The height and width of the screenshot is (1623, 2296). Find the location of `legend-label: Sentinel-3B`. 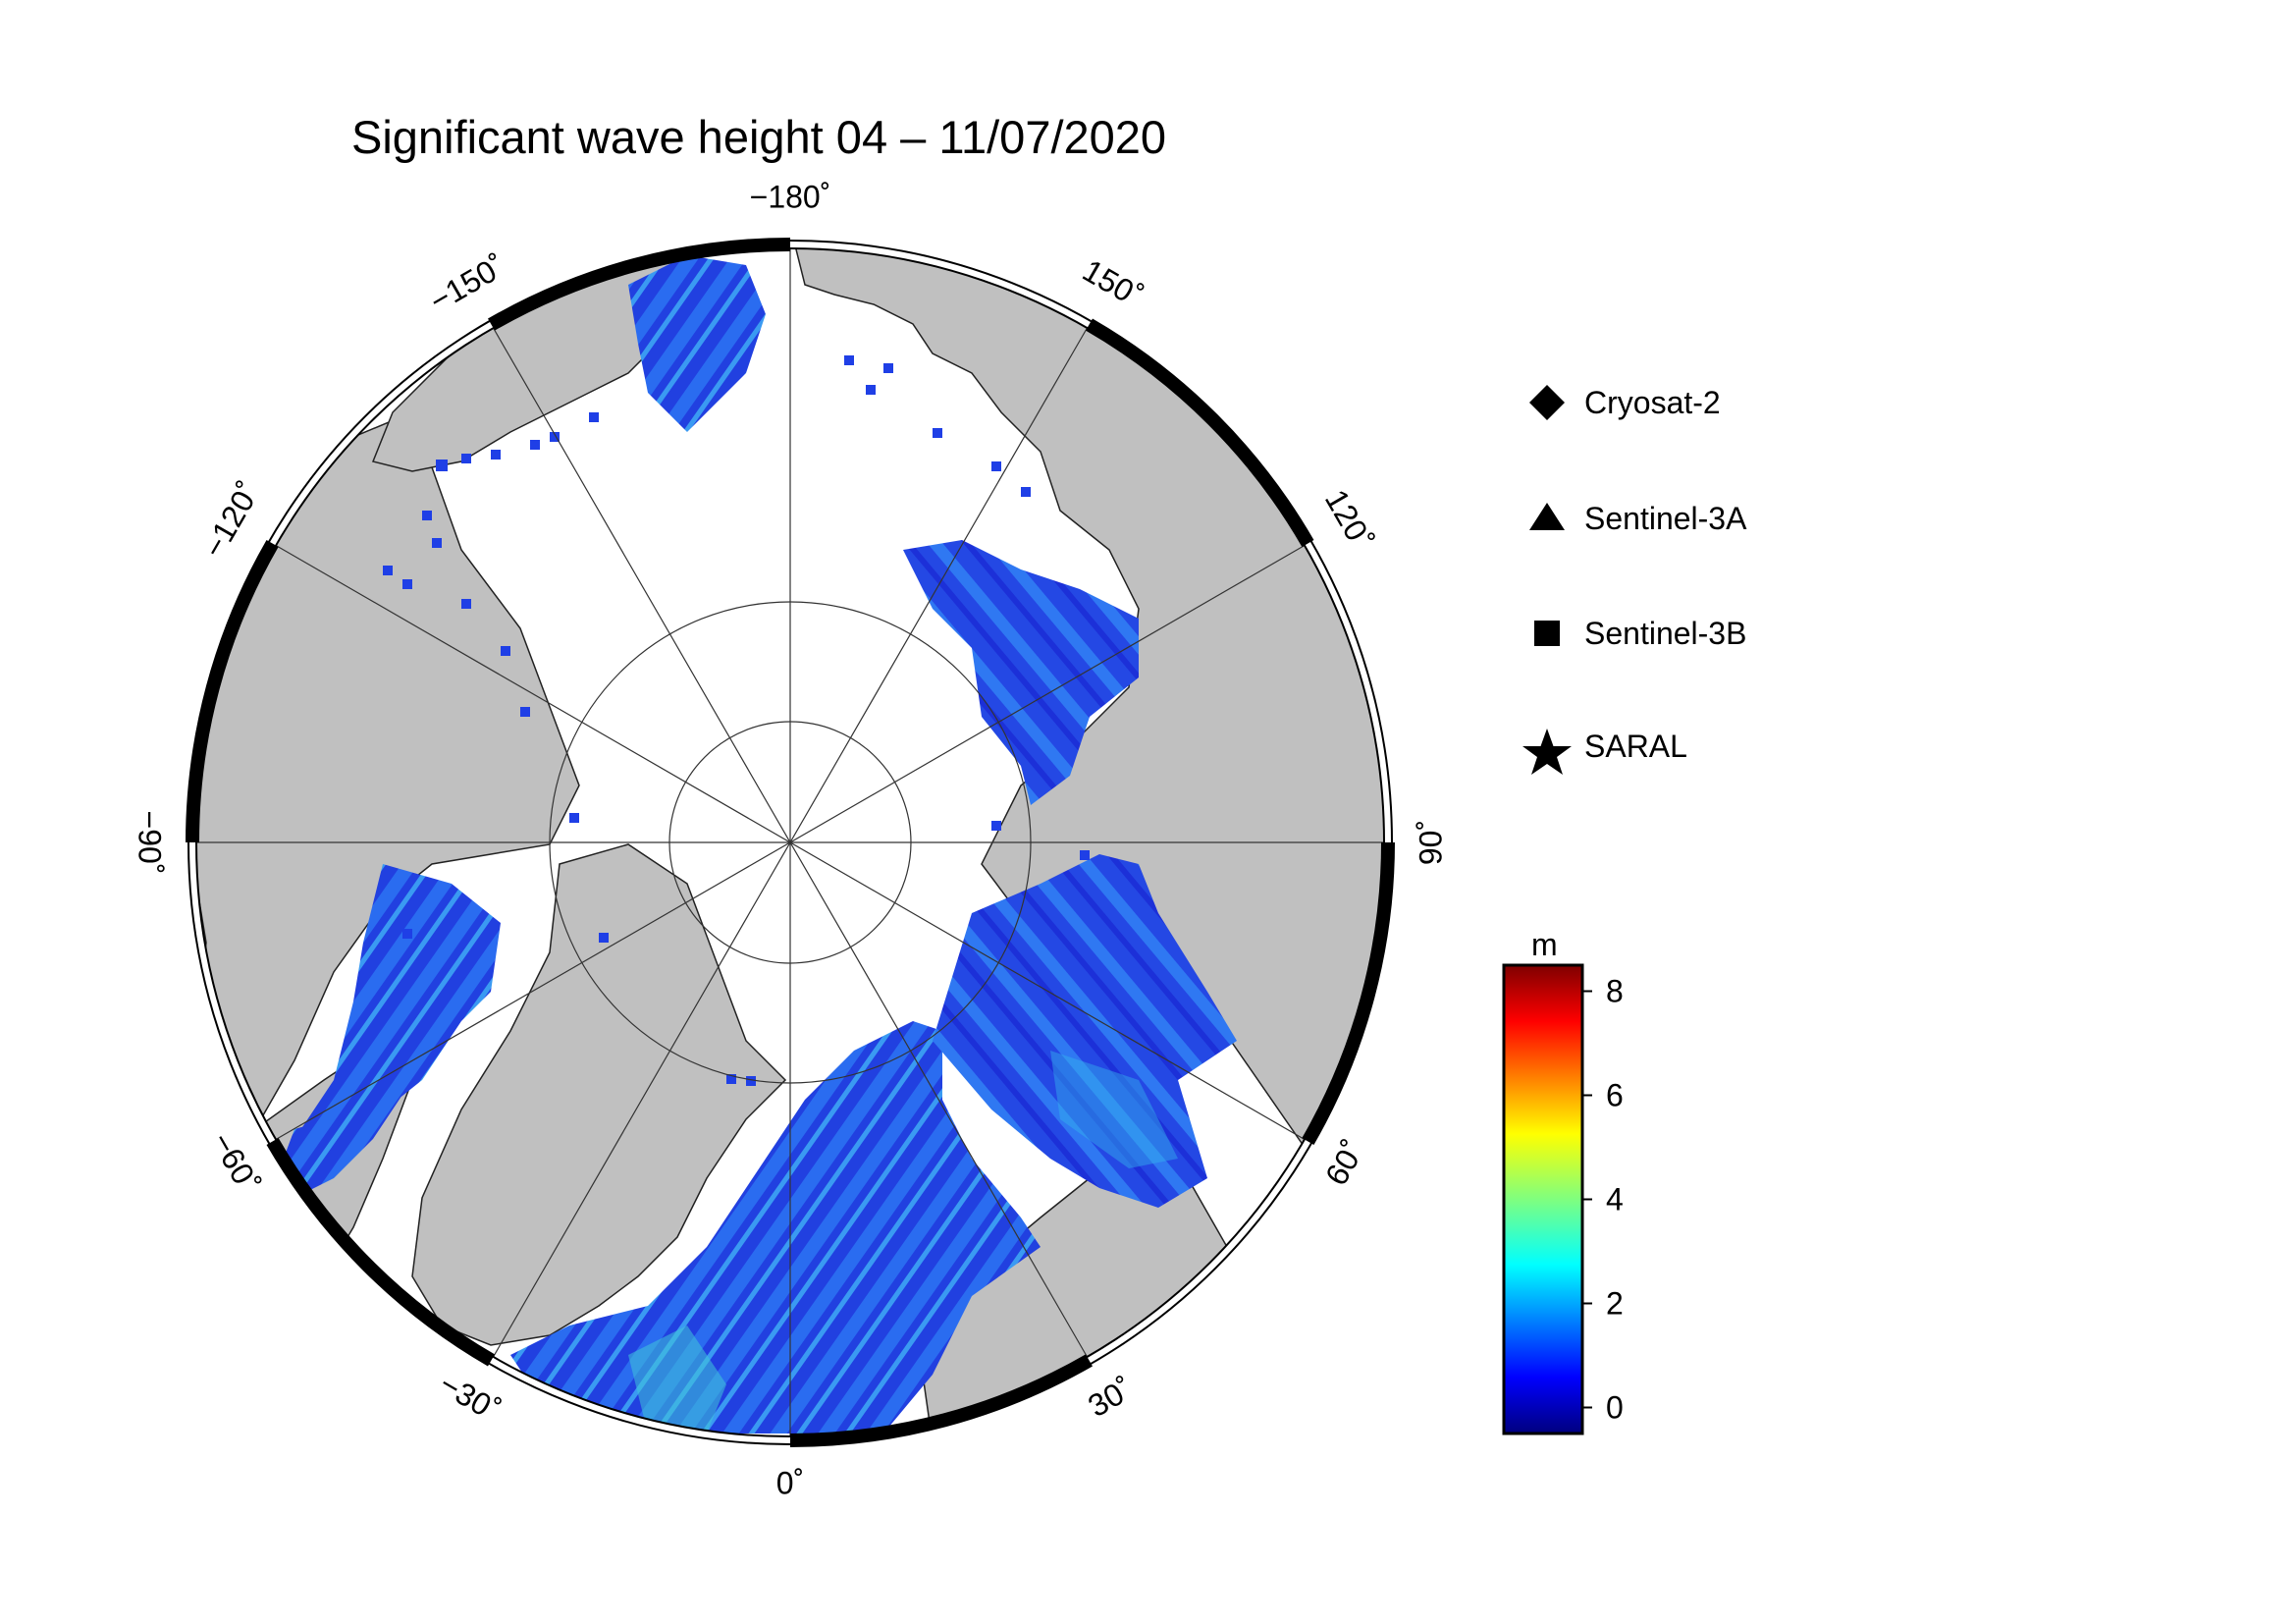

legend-label: Sentinel-3B is located at coordinates (1665, 633).